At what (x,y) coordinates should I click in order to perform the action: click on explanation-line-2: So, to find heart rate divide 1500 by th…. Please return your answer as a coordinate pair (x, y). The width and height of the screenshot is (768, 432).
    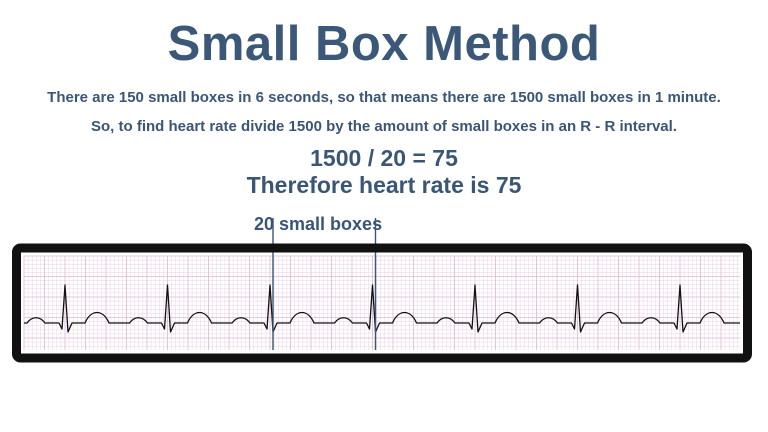
    Looking at the image, I should click on (384, 126).